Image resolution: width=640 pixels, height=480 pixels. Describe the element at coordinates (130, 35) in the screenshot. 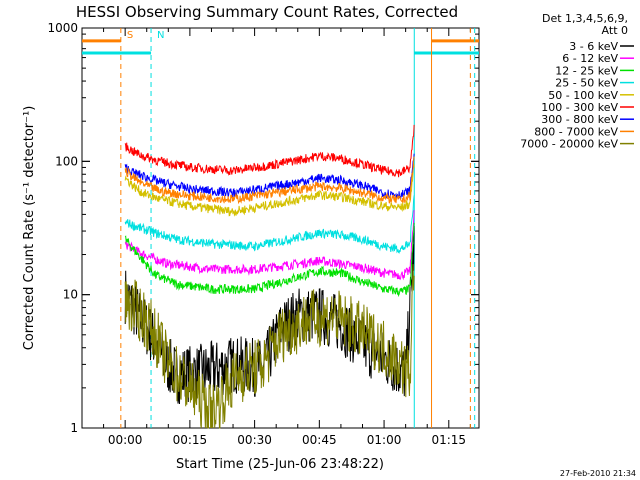

I see `marker-label: S` at that location.